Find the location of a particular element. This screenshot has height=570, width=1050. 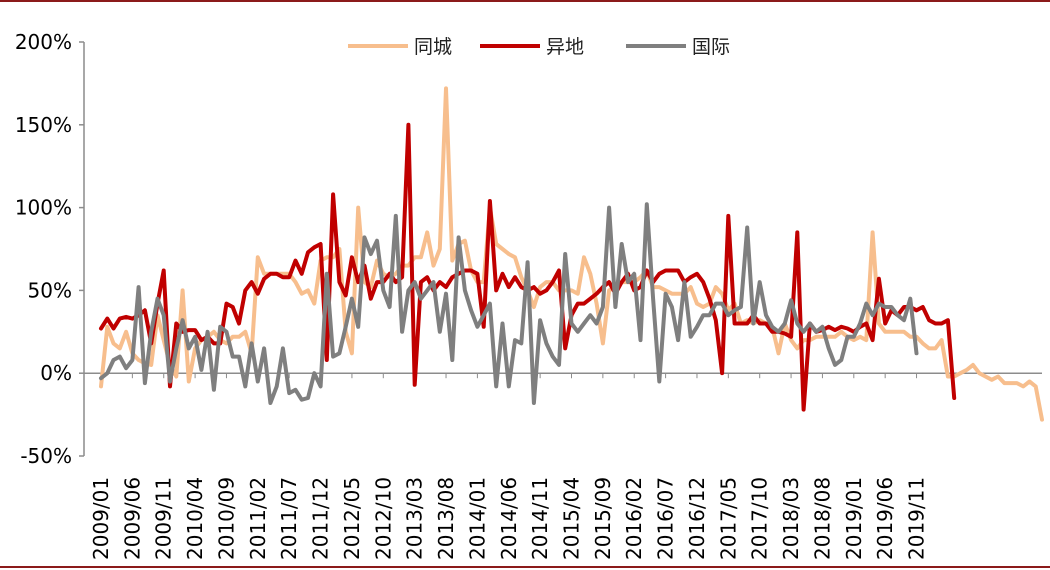

legend-item-0: 同城 is located at coordinates (400, 47).